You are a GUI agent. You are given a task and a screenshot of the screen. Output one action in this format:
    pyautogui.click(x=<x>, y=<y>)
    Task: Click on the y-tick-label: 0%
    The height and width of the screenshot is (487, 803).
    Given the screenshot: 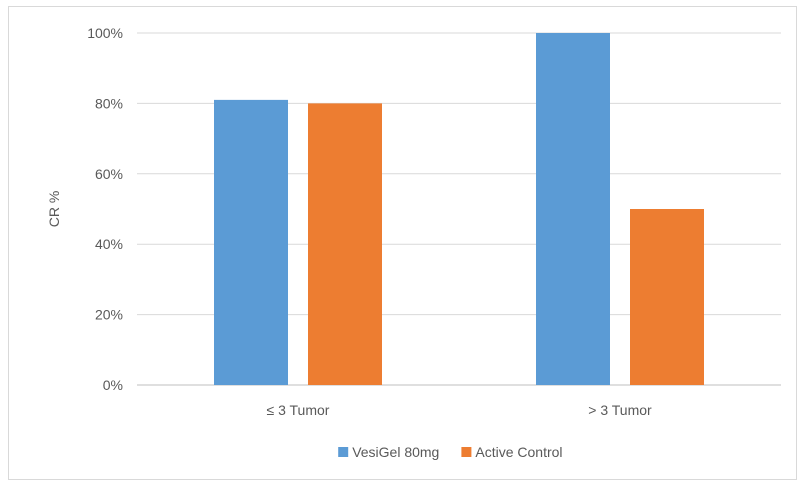 What is the action you would take?
    pyautogui.click(x=113, y=385)
    